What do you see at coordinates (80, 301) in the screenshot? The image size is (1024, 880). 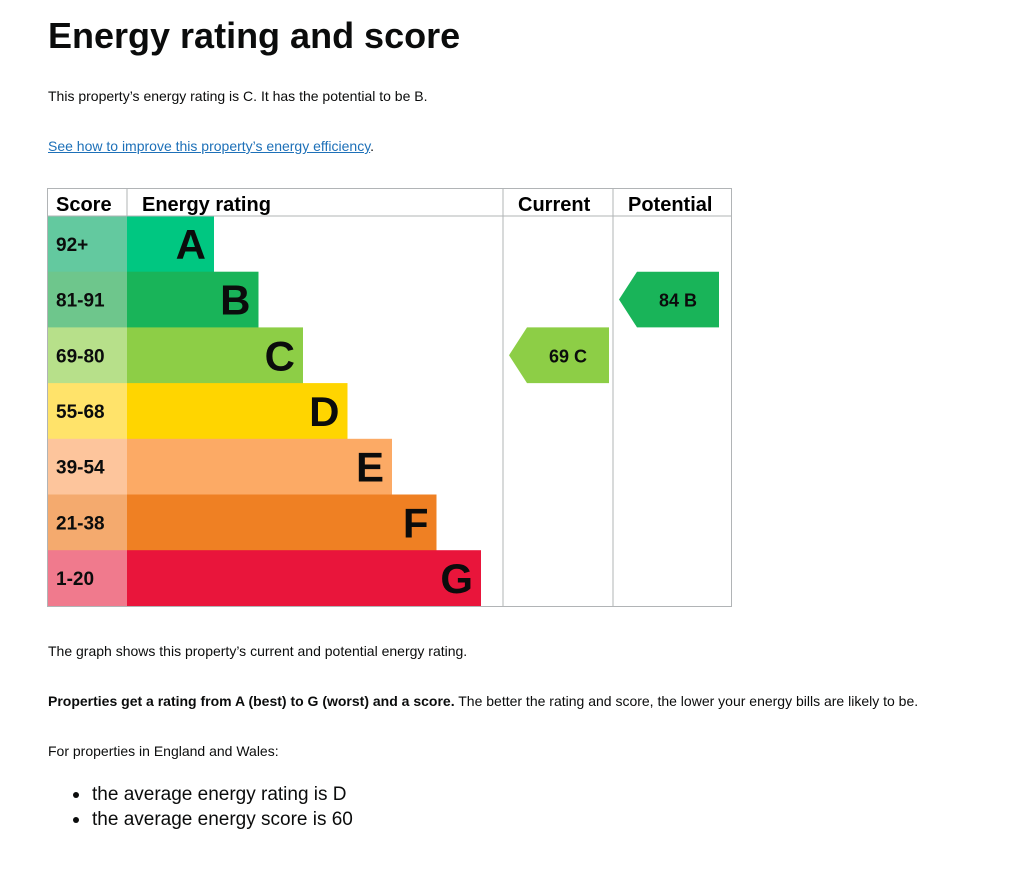 I see `score-label-b: 81-91` at bounding box center [80, 301].